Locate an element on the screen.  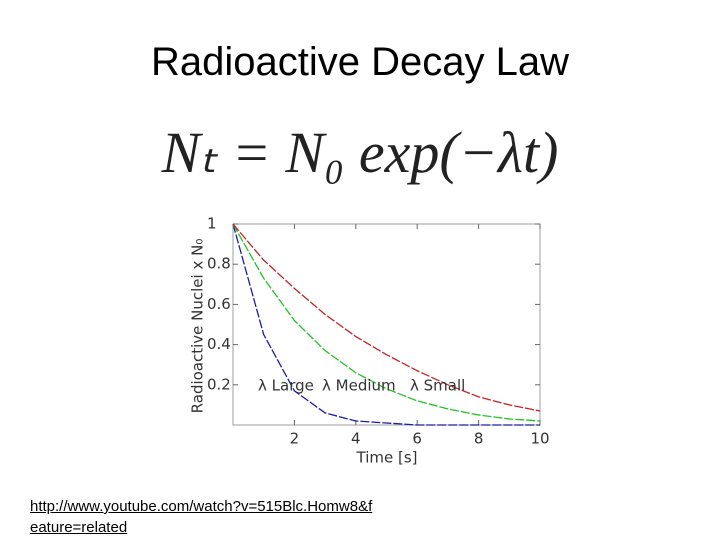
y-tick-label: 0.8 is located at coordinates (219, 264).